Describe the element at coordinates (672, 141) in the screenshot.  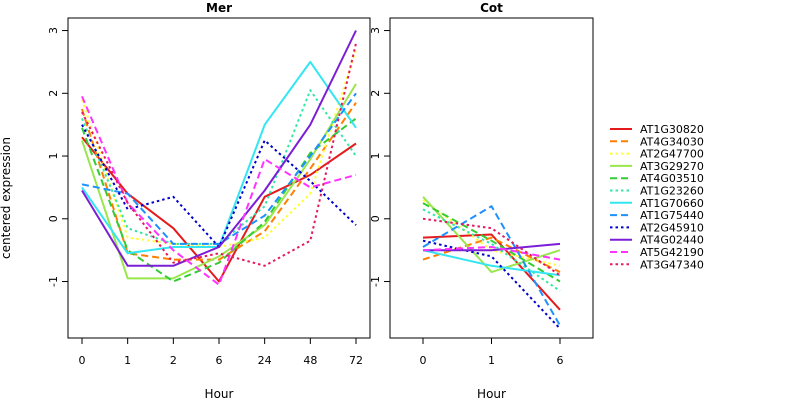
I see `legend-label: AT4G34030` at that location.